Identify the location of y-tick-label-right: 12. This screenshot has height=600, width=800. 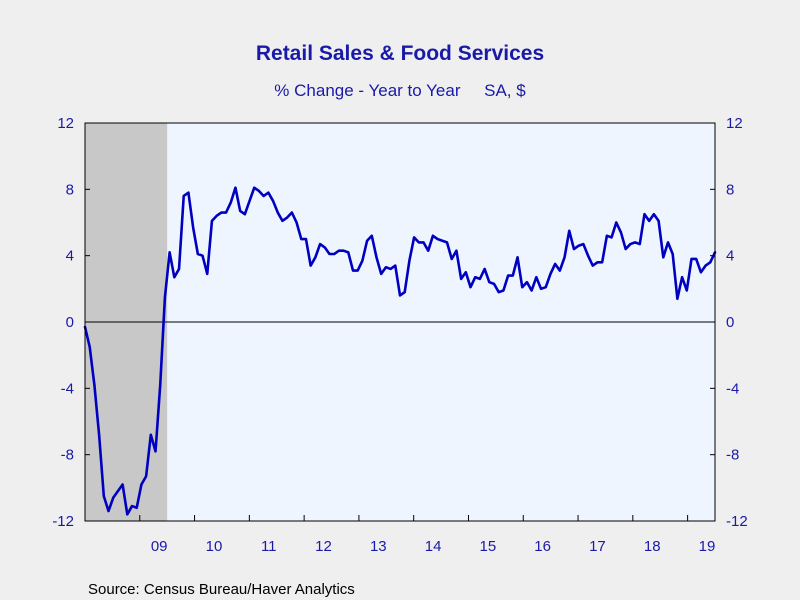
(734, 123).